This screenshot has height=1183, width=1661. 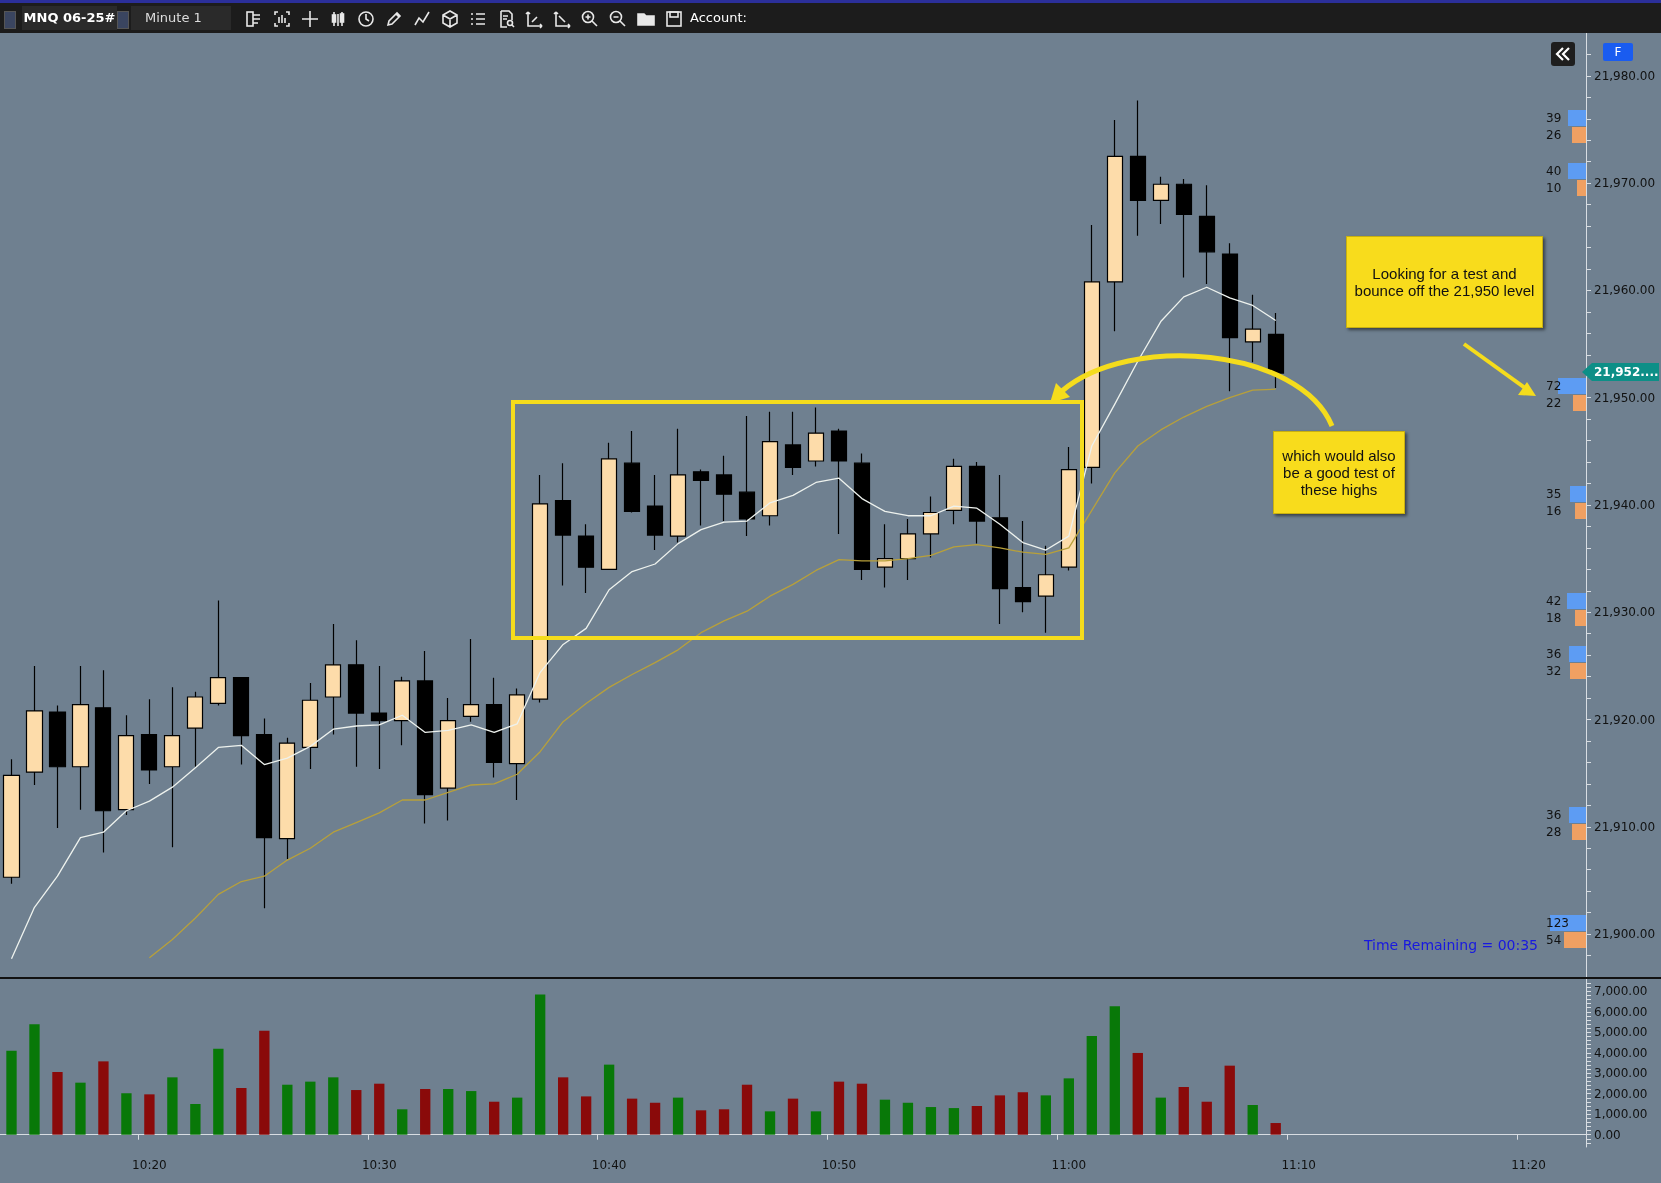 What do you see at coordinates (69, 18) in the screenshot?
I see `chart-title: MNQ 06-25#` at bounding box center [69, 18].